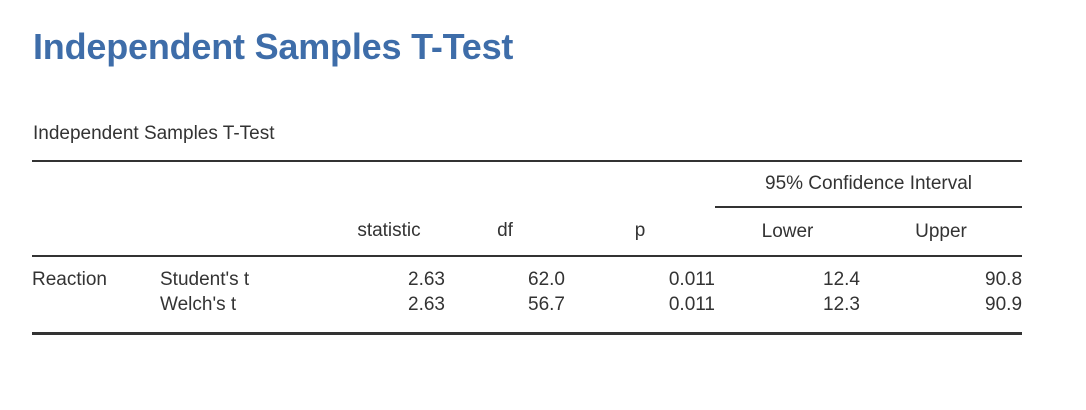 The height and width of the screenshot is (410, 1086). What do you see at coordinates (941, 232) in the screenshot?
I see `col-header-upper: Upper` at bounding box center [941, 232].